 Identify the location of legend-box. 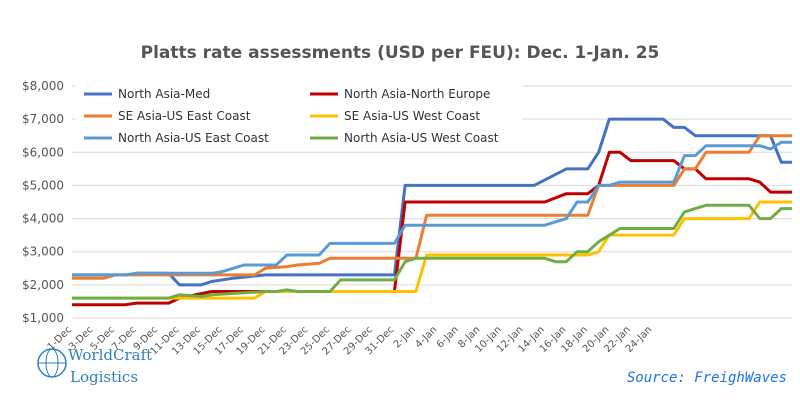
(299, 116).